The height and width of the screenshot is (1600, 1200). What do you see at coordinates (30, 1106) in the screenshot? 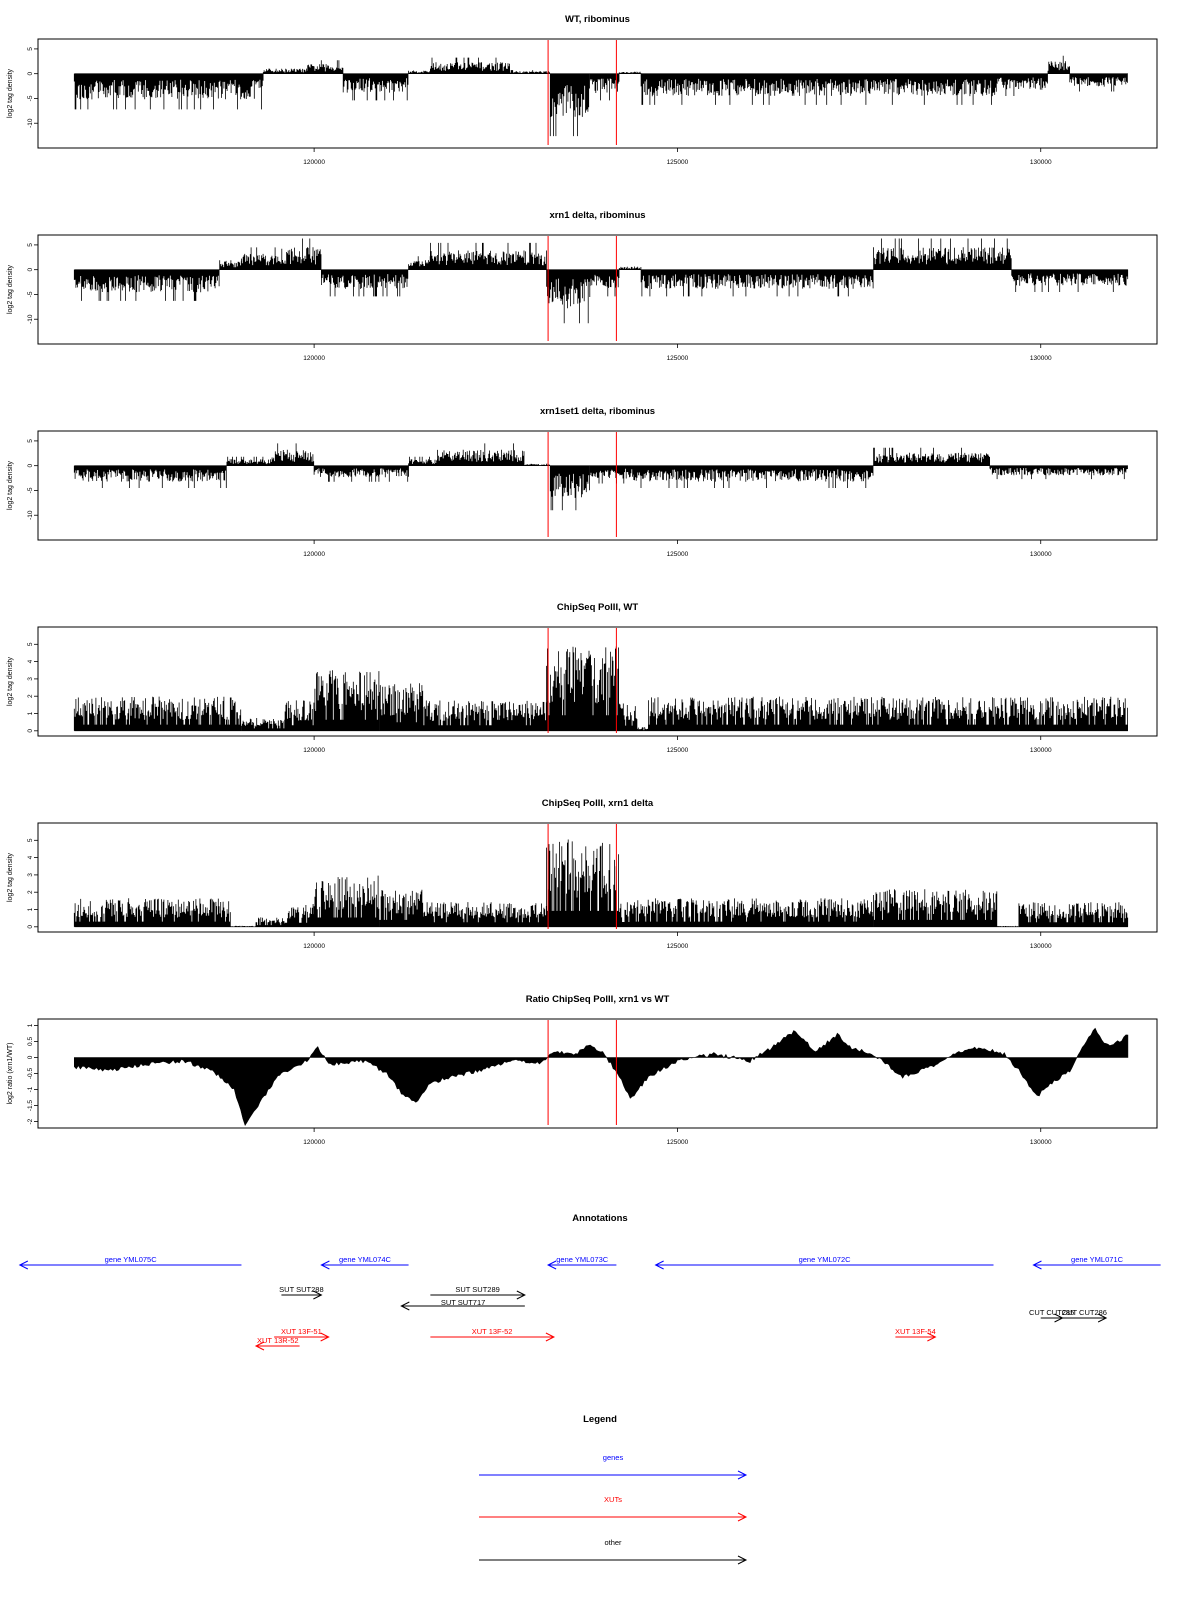
I see `y-tick-label: -1.5` at bounding box center [30, 1106].